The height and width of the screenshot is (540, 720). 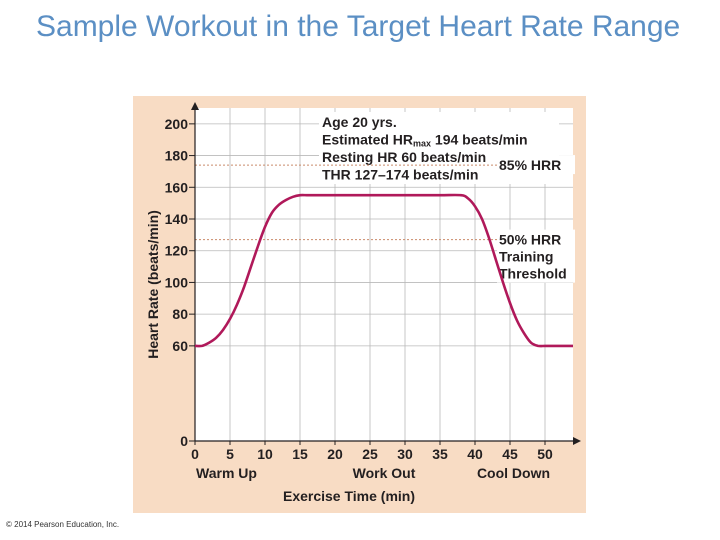 I want to click on y-tick-label: 0, so click(x=184, y=441).